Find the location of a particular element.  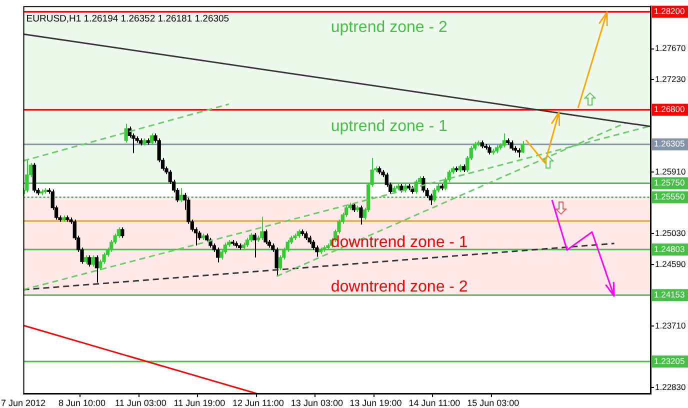

x-tick-label: 13 Jun 19:00 is located at coordinates (376, 403).